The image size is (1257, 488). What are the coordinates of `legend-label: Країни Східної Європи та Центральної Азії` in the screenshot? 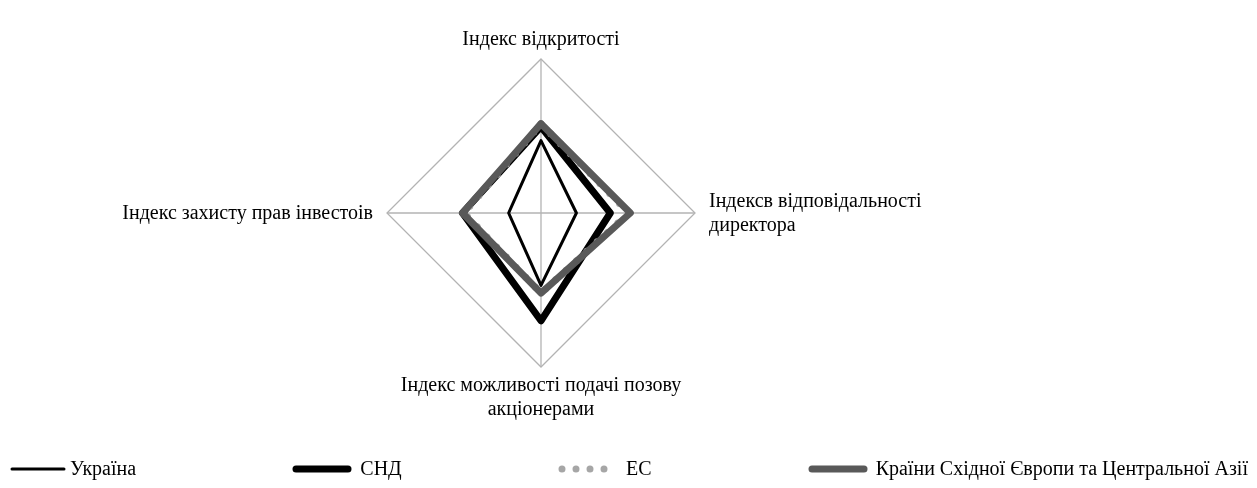 It's located at (1061, 468).